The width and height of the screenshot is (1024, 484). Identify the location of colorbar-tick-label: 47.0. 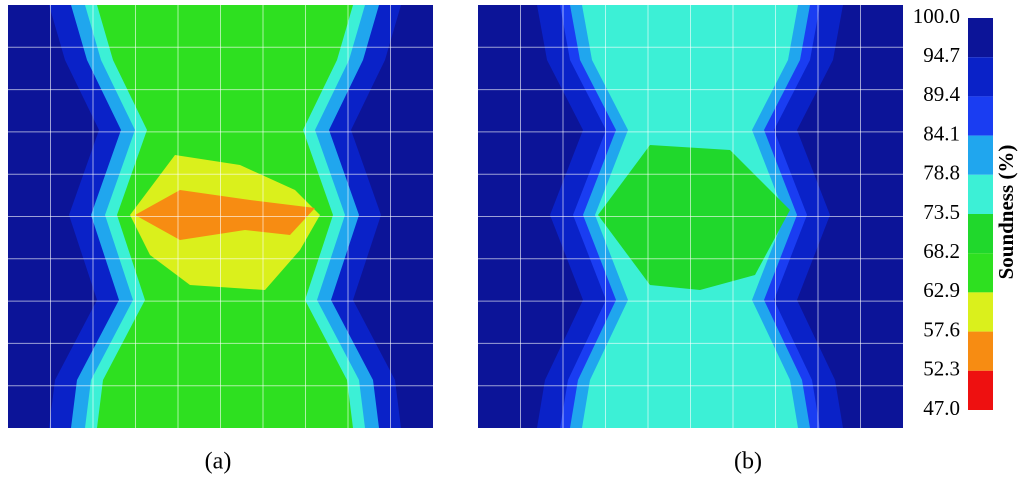
(941, 408).